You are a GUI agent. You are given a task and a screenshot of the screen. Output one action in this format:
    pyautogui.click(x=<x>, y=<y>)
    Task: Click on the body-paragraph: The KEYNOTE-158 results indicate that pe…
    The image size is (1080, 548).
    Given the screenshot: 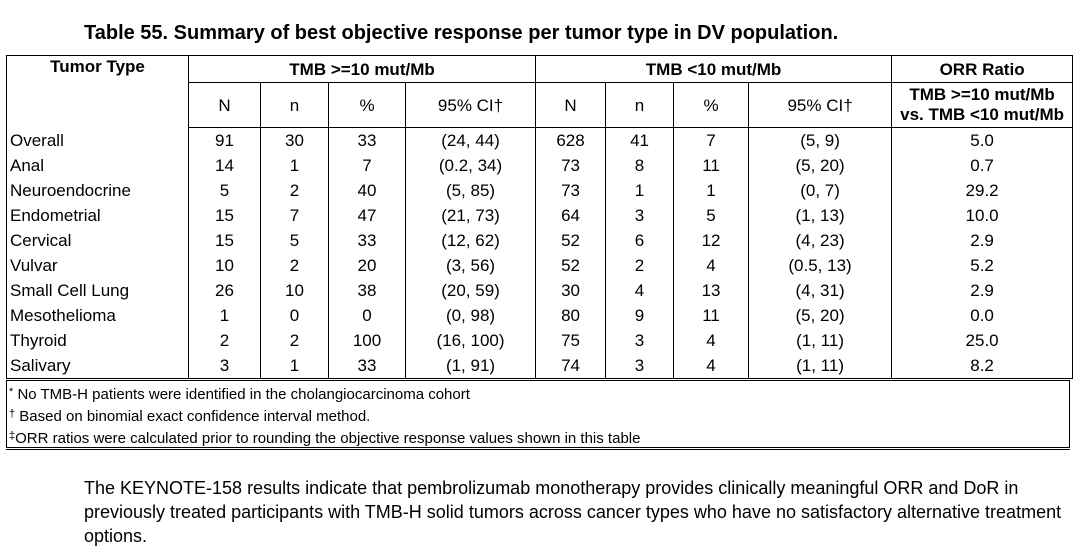 What is the action you would take?
    pyautogui.click(x=573, y=512)
    